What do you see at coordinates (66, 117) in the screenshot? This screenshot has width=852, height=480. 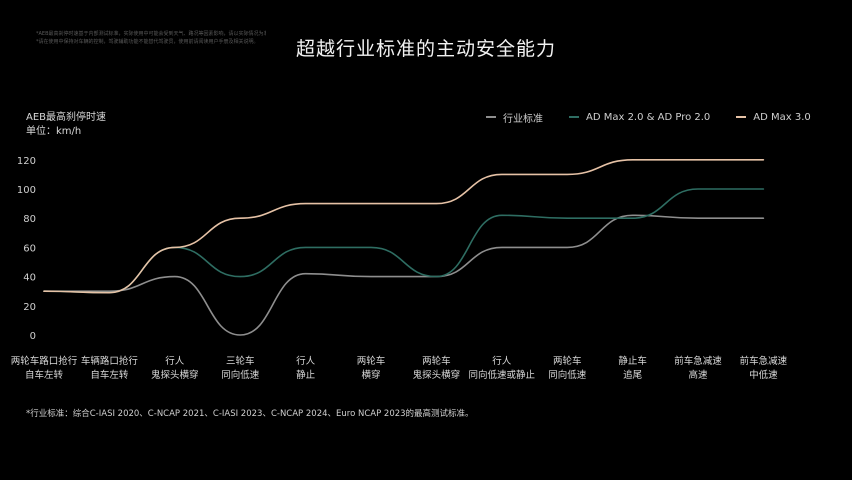 I see `y-axis-title: AEB最高刹停时速` at bounding box center [66, 117].